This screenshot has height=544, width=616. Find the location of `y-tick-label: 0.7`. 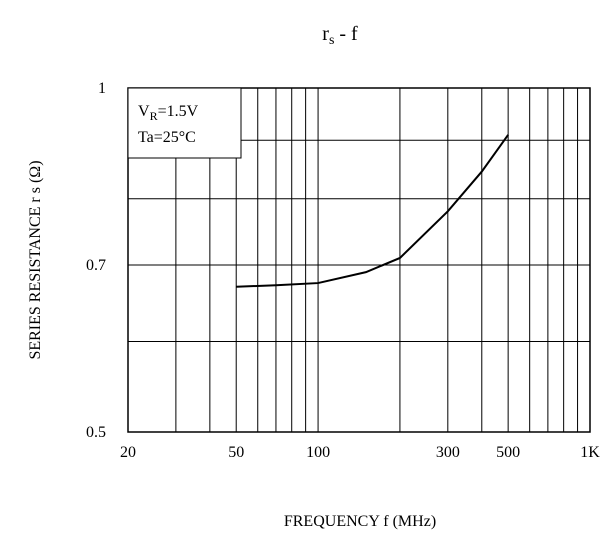

y-tick-label: 0.7 is located at coordinates (96, 265).